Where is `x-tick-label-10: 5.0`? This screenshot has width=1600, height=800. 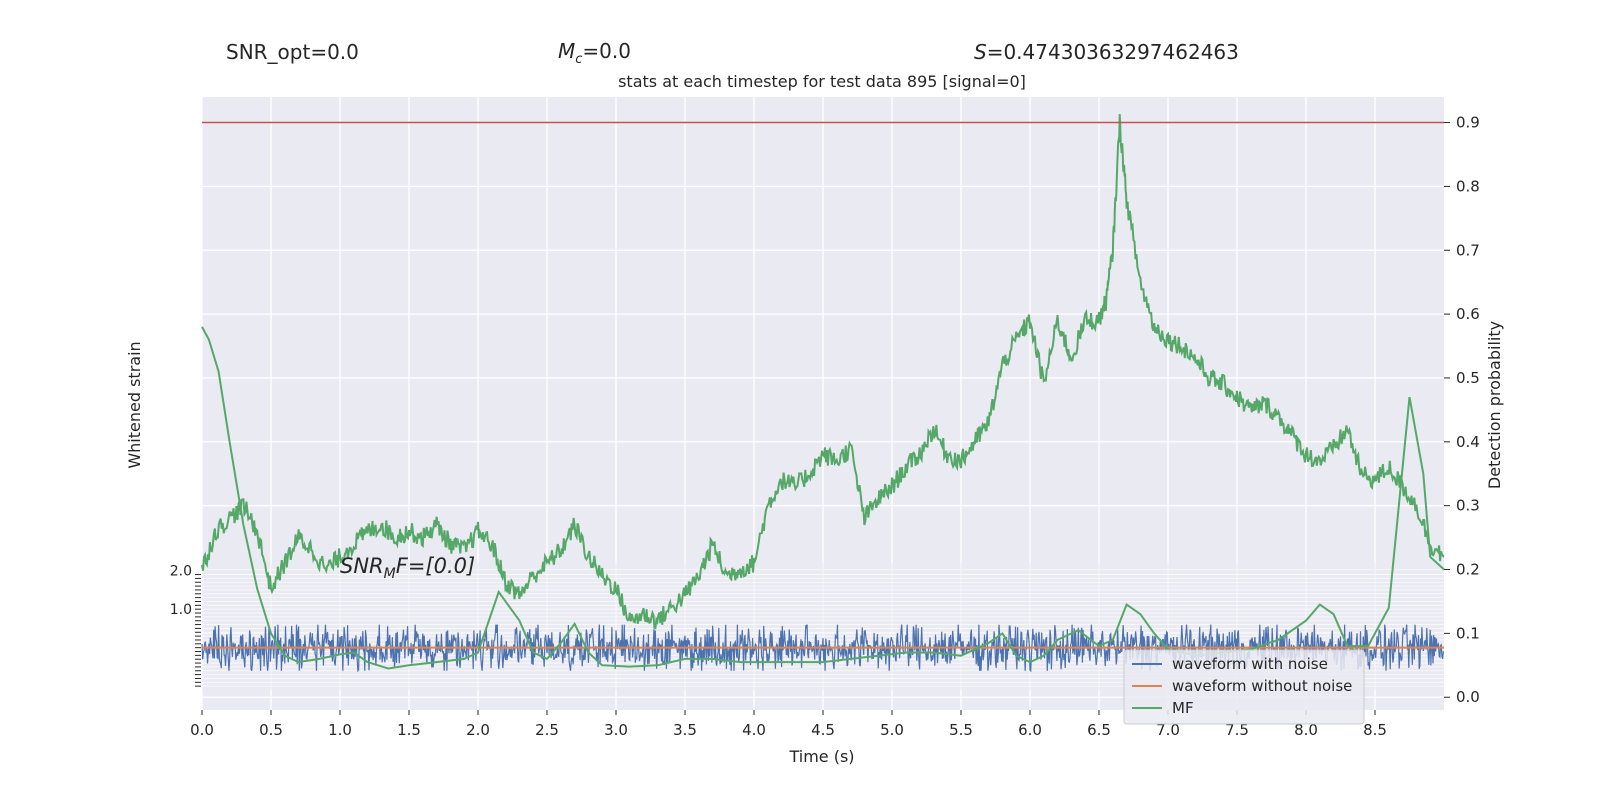 x-tick-label-10: 5.0 is located at coordinates (892, 730).